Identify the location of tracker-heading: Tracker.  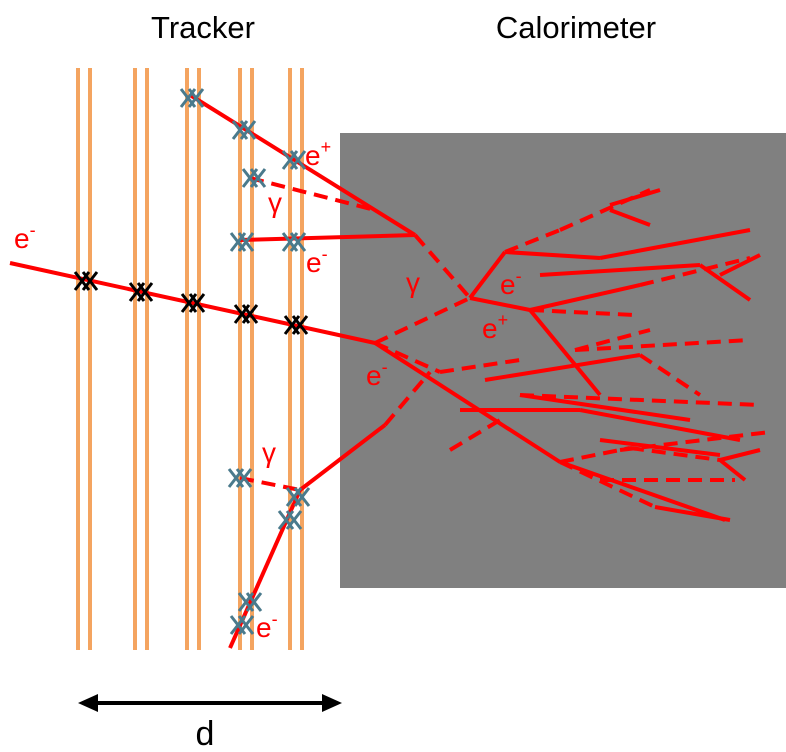
(203, 27).